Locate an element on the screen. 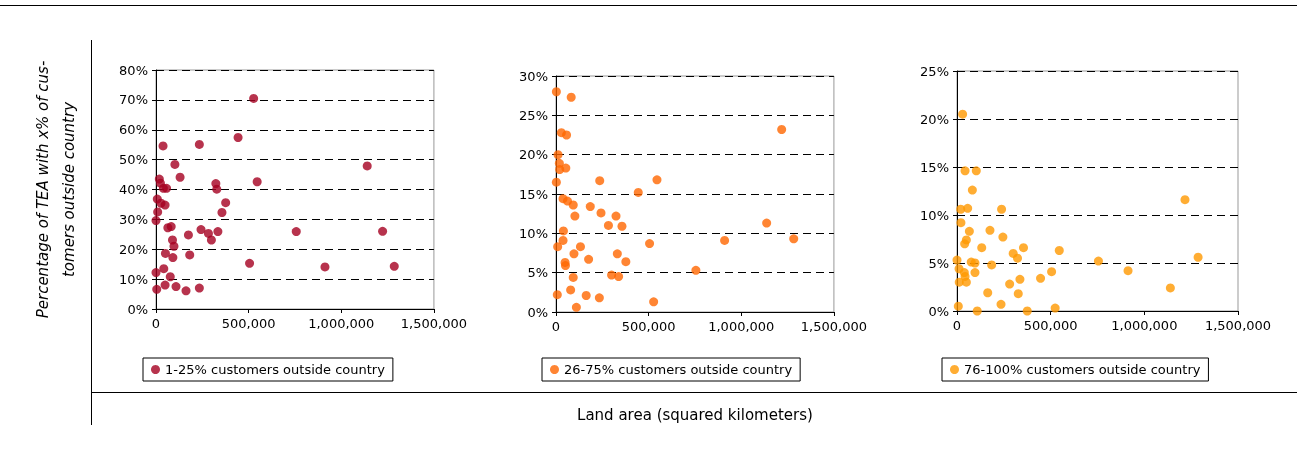 This screenshot has width=1297, height=455. y-tick-label: 60% is located at coordinates (133, 130).